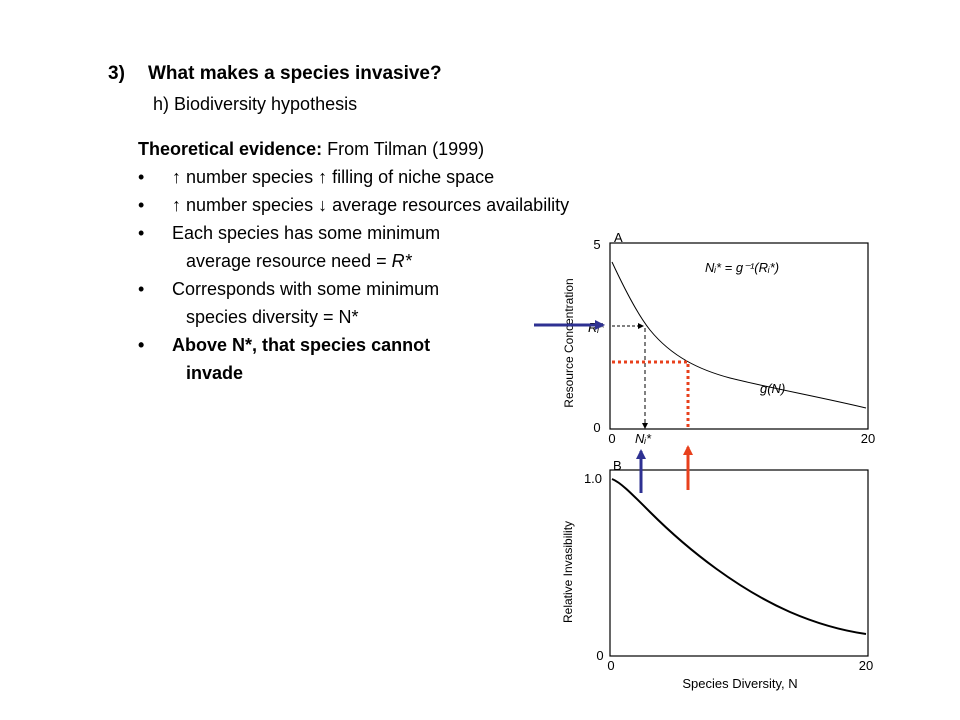 The height and width of the screenshot is (720, 960). I want to click on bullet-text: Each species has some minimum, so click(306, 233).